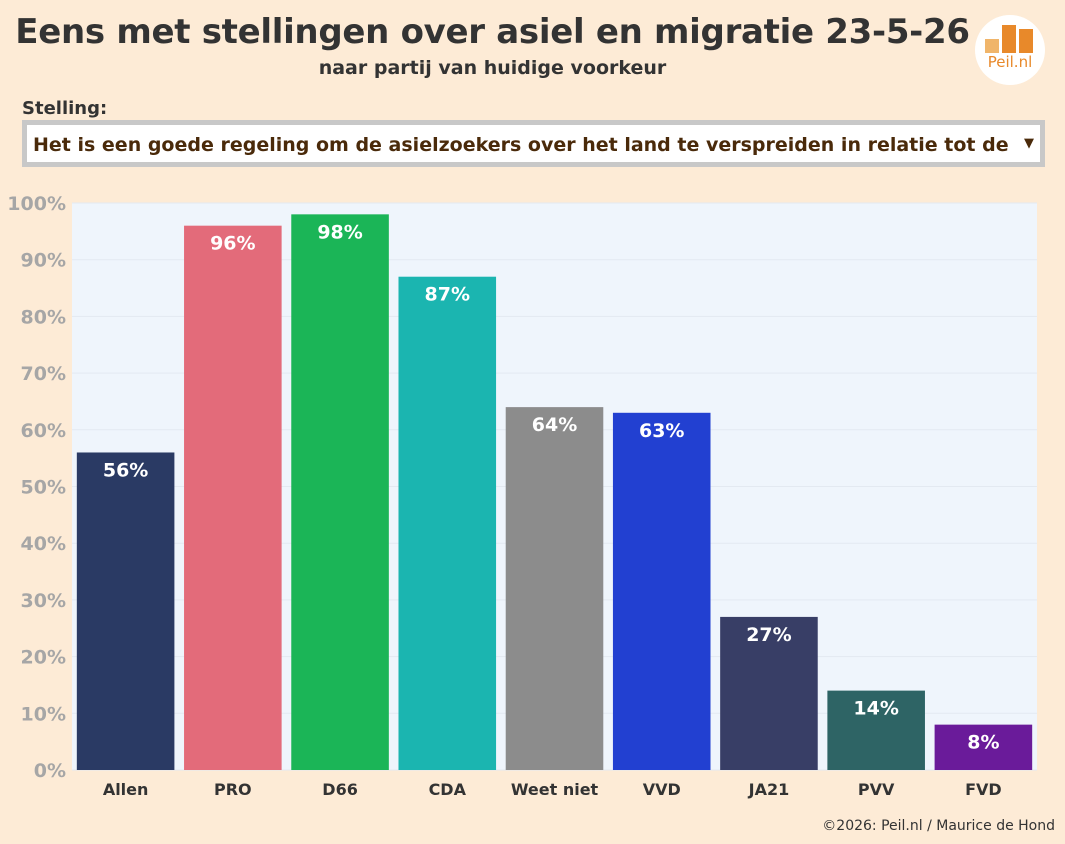 Image resolution: width=1065 pixels, height=844 pixels. I want to click on y-tick-label: 30%, so click(43, 601).